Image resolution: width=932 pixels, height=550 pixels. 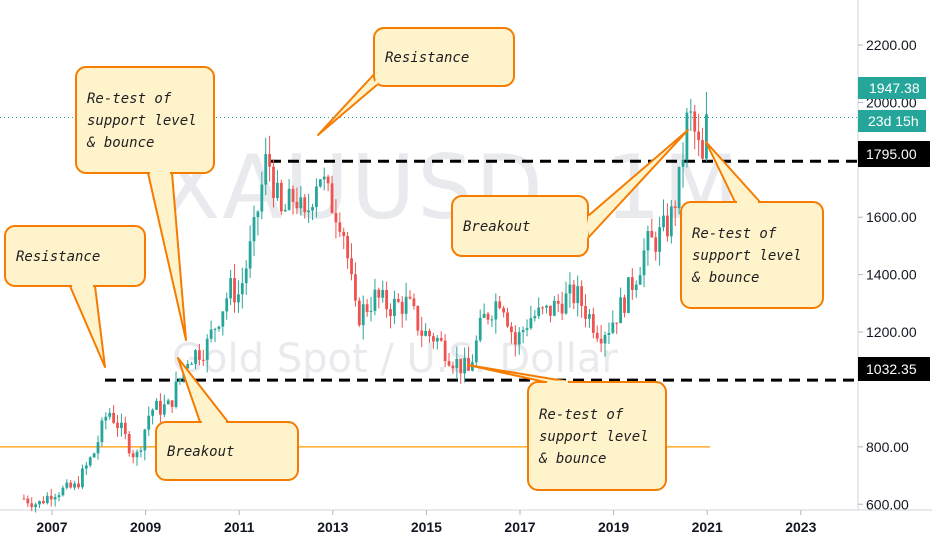 I want to click on annotation-retest-3: Re-test of support level & bounce, so click(x=567, y=427).